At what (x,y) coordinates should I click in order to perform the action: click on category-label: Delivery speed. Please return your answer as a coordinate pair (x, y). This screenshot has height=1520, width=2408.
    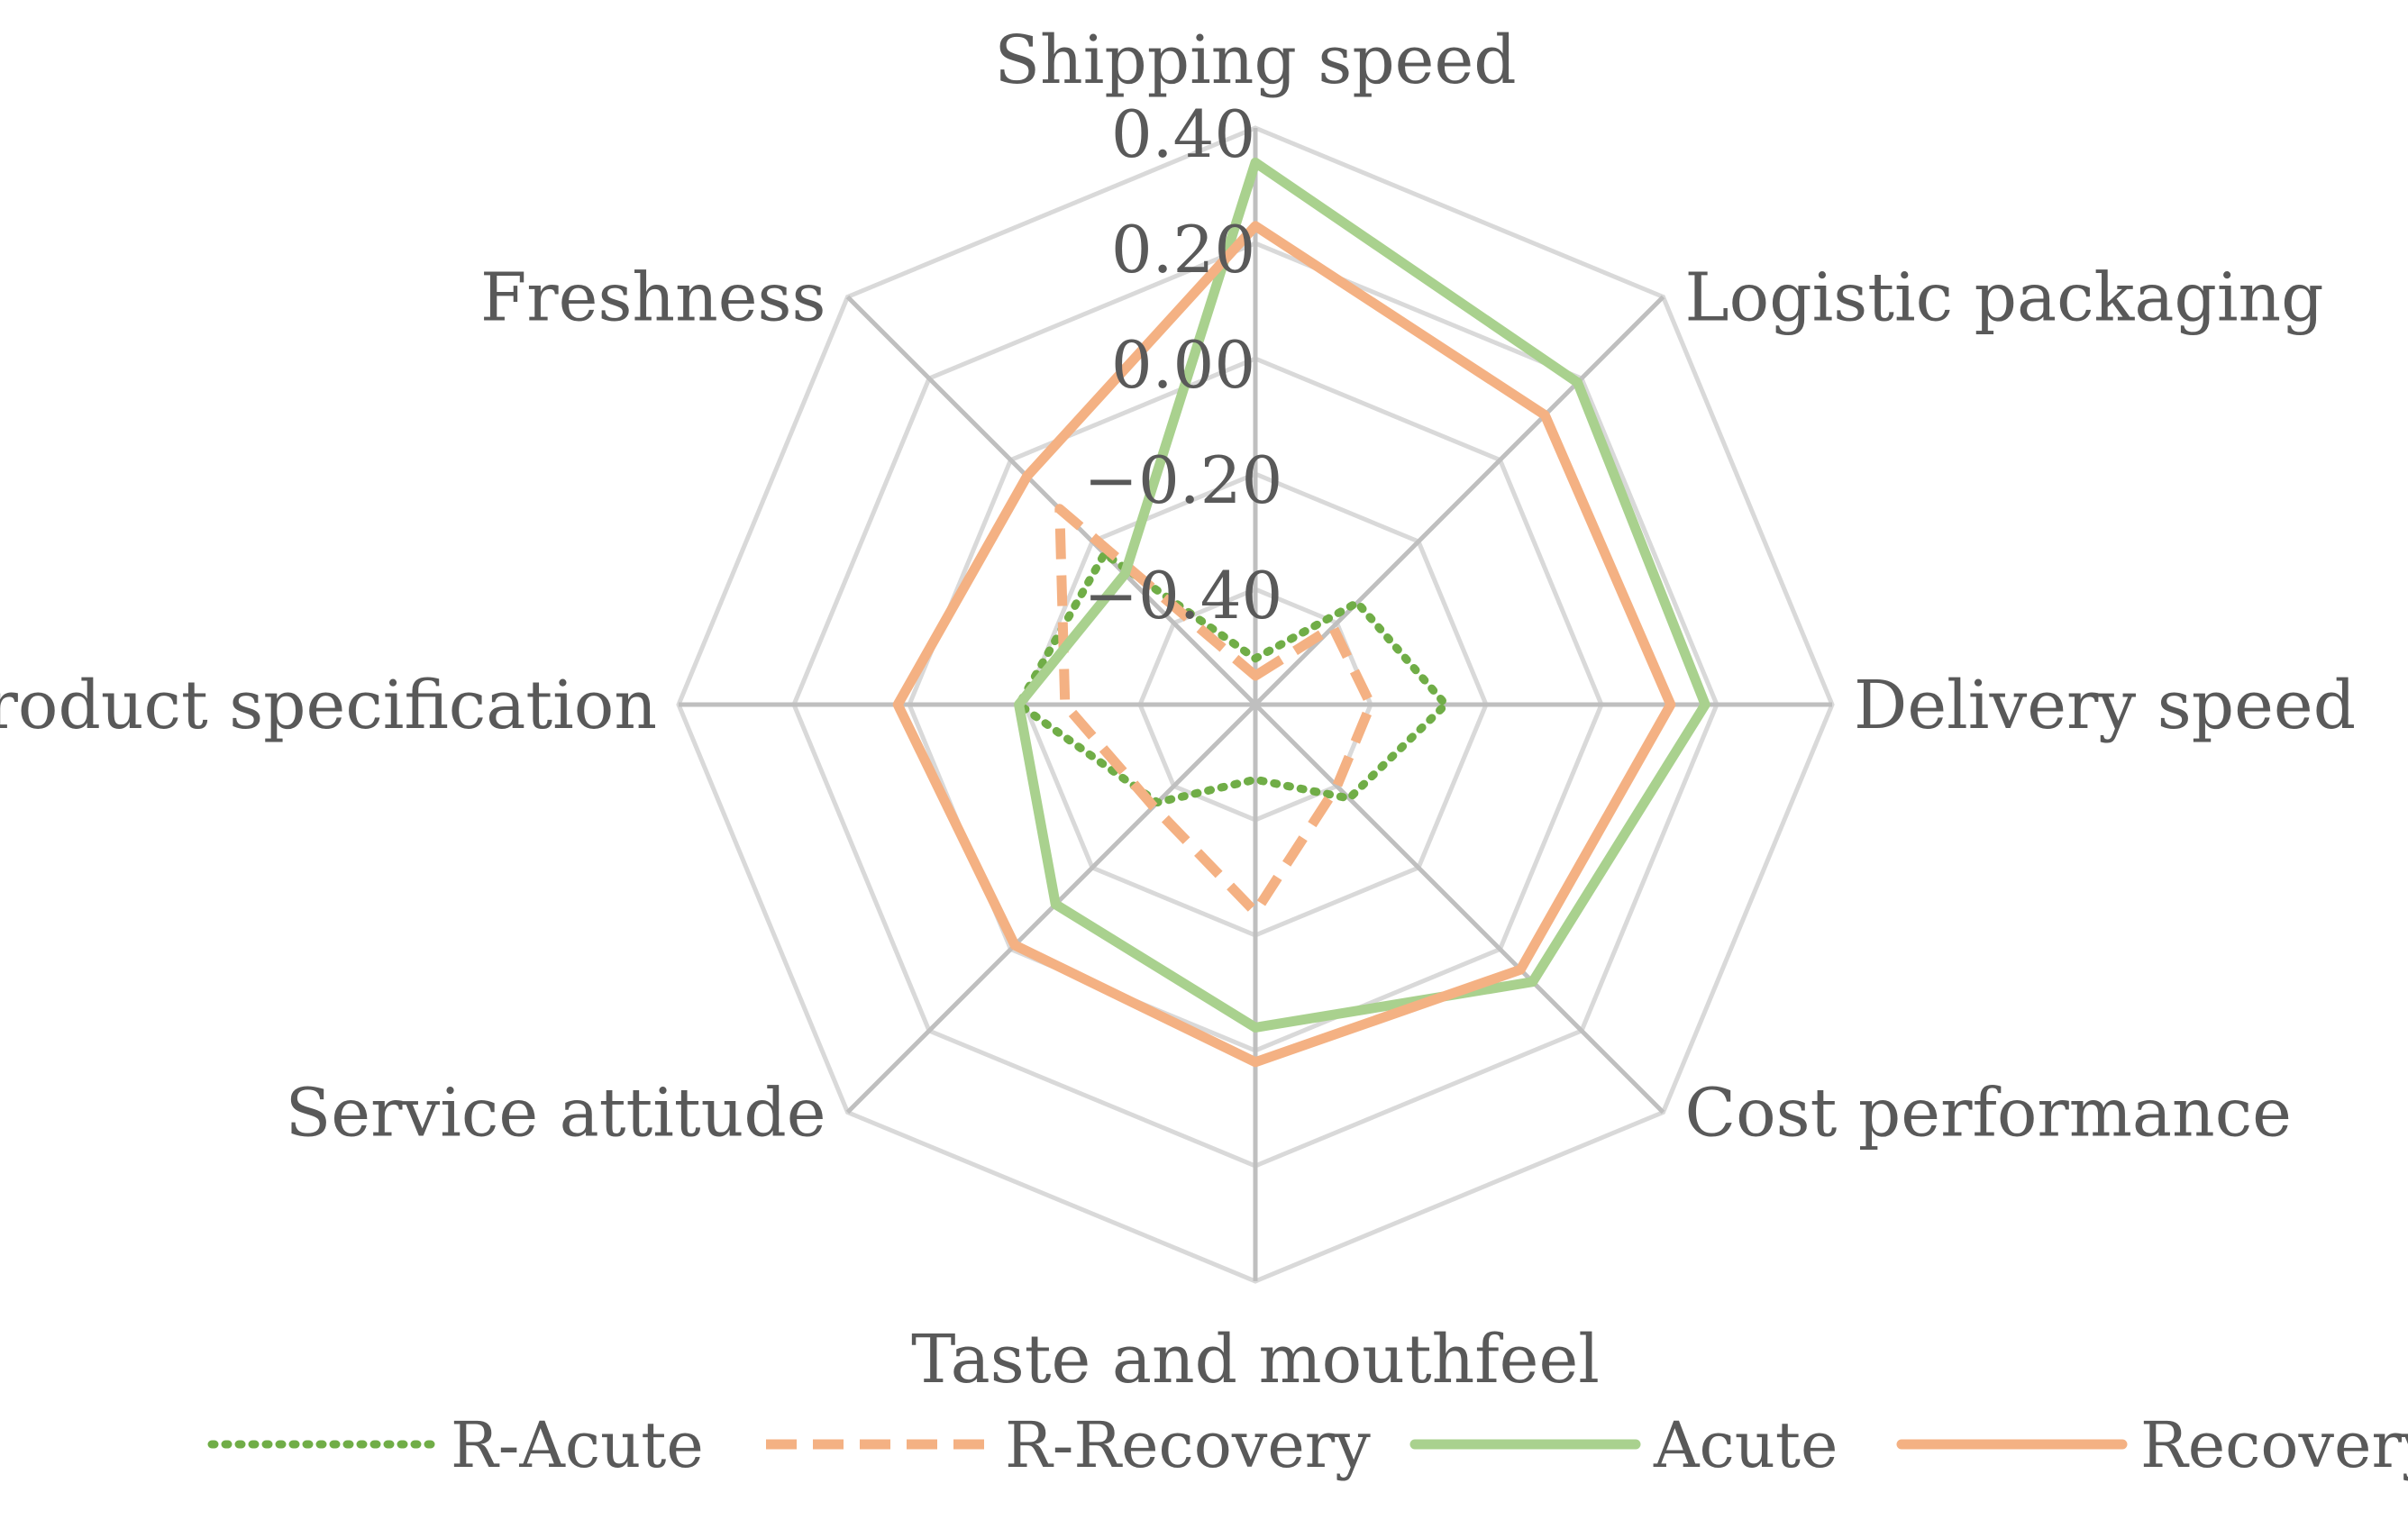
    Looking at the image, I should click on (2105, 705).